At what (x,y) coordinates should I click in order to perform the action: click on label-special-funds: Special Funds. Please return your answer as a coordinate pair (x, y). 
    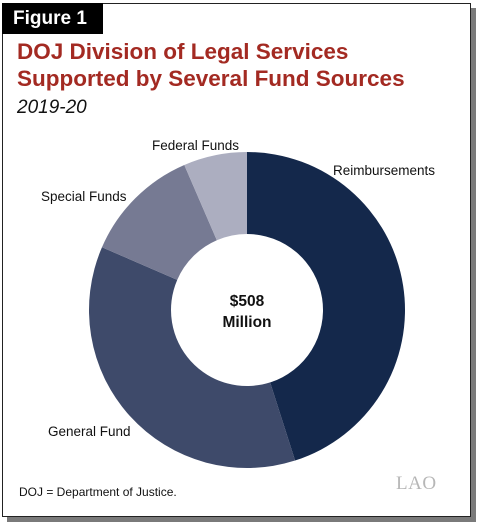
    Looking at the image, I should click on (84, 196).